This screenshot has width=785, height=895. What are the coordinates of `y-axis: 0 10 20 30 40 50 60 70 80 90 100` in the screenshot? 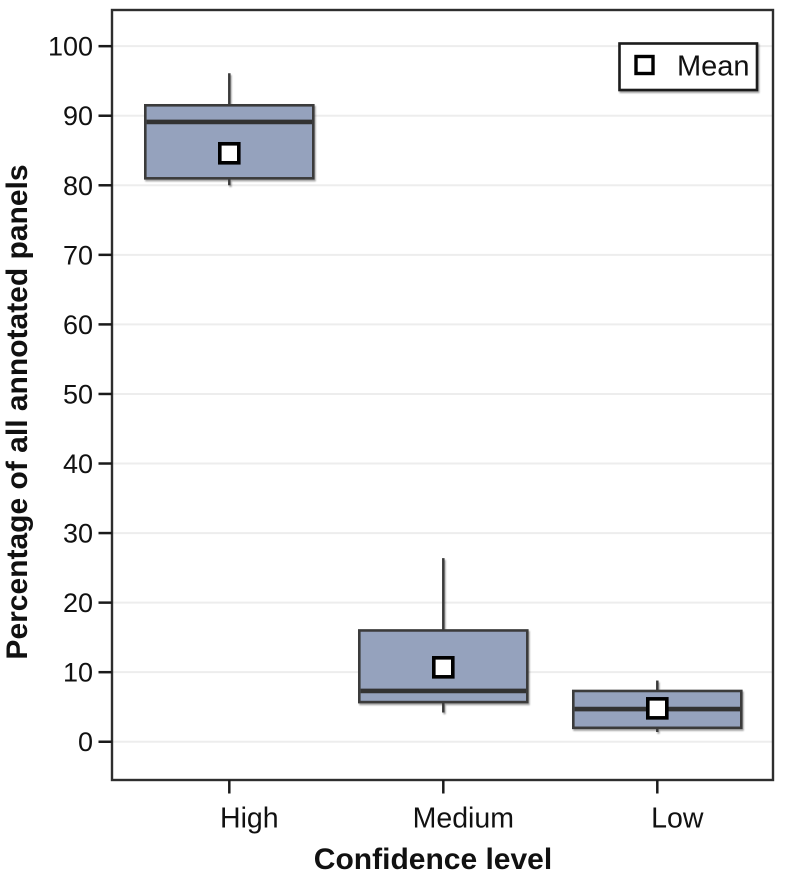 It's located at (80, 394).